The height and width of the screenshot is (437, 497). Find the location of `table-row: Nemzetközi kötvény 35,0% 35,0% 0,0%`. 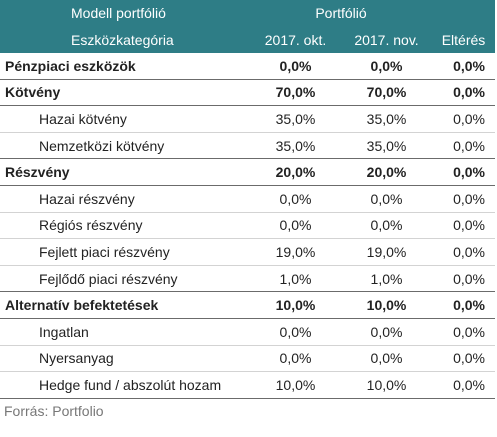

table-row: Nemzetközi kötvény 35,0% 35,0% 0,0% is located at coordinates (248, 146).